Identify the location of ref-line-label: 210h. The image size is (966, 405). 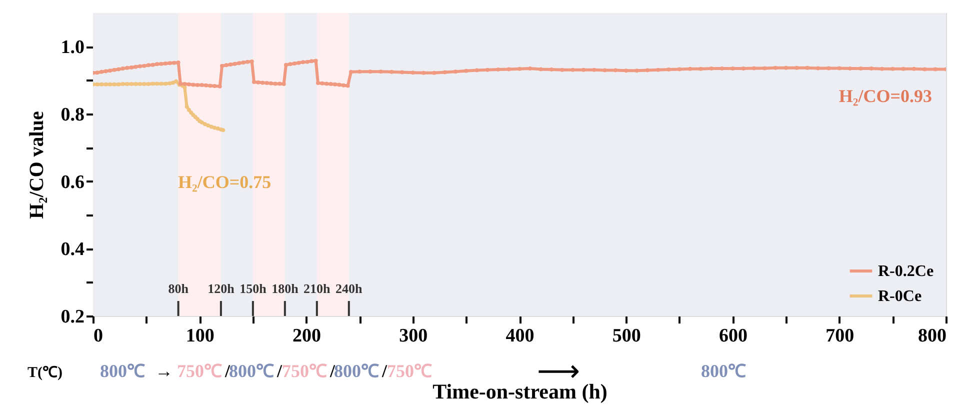
(318, 288).